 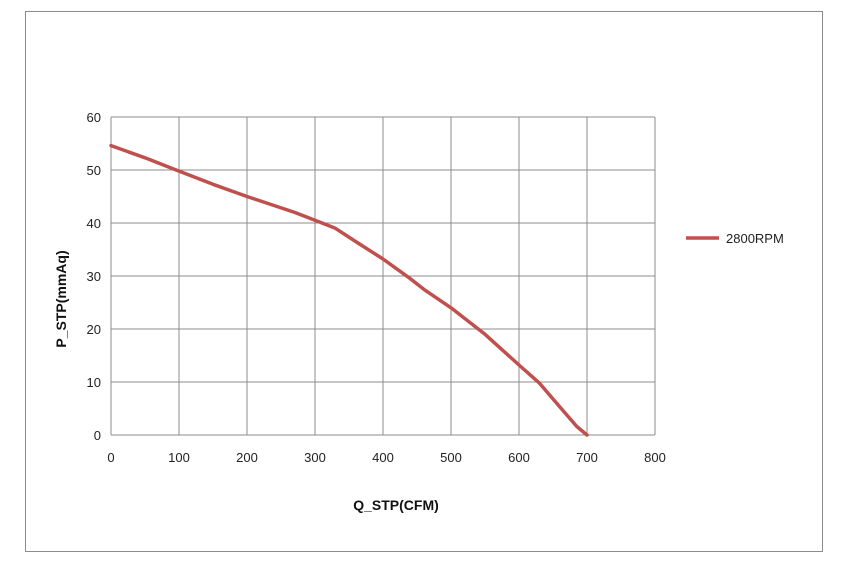 What do you see at coordinates (94, 117) in the screenshot?
I see `y-tick-label: 60` at bounding box center [94, 117].